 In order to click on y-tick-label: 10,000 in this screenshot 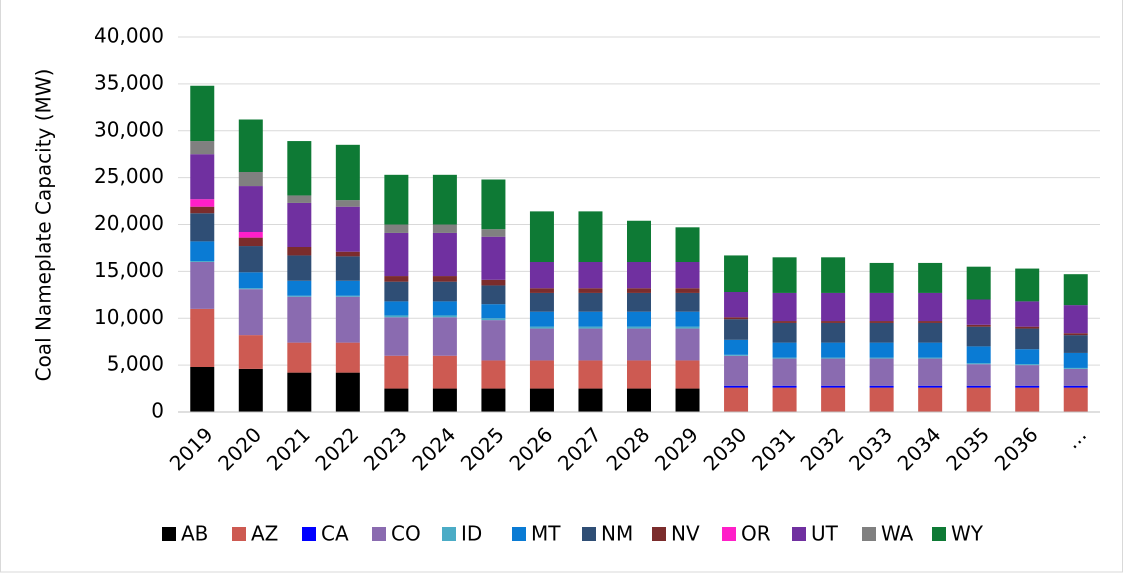, I will do `click(129, 317)`.